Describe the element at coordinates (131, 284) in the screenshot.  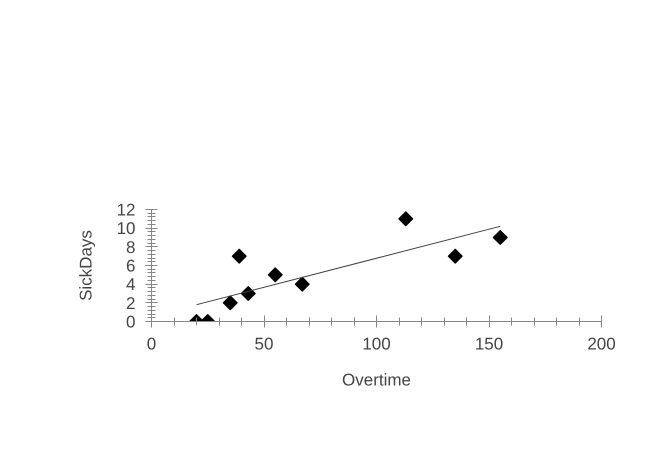
I see `y-tick-label: 4` at that location.